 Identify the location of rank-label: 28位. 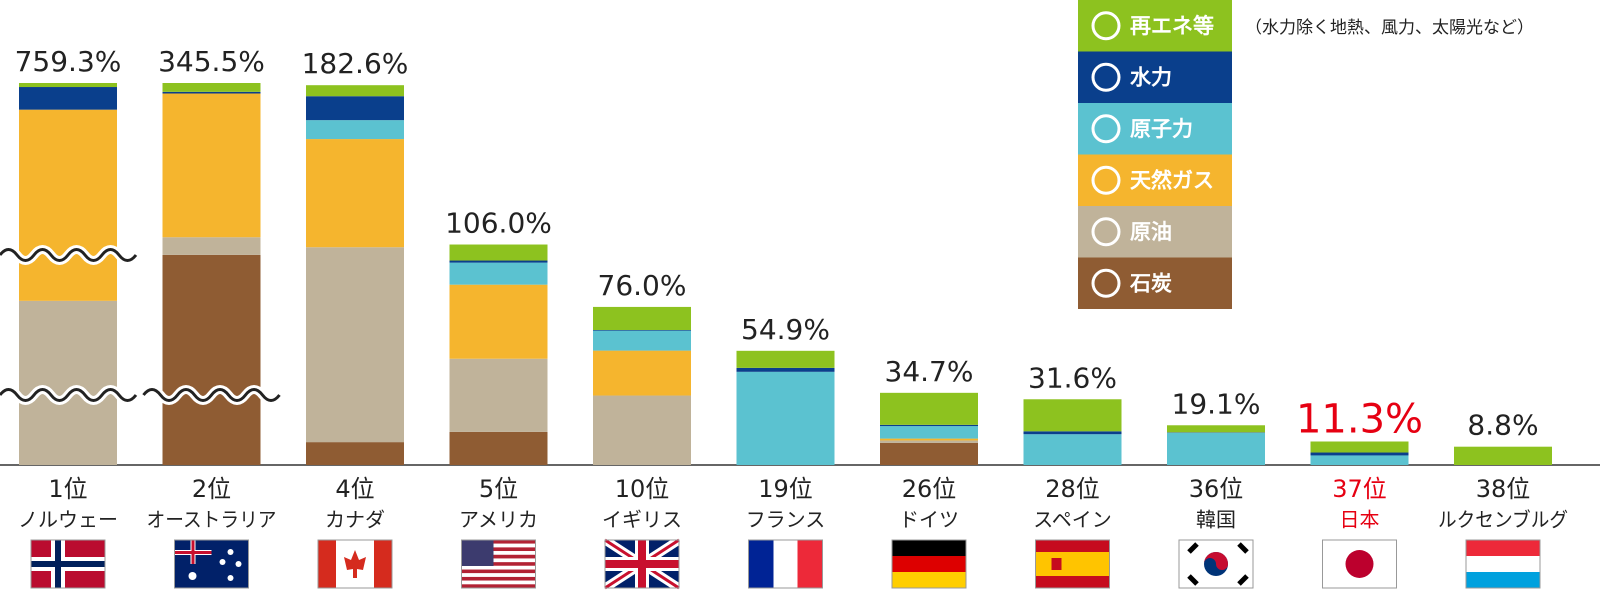
(1072, 489).